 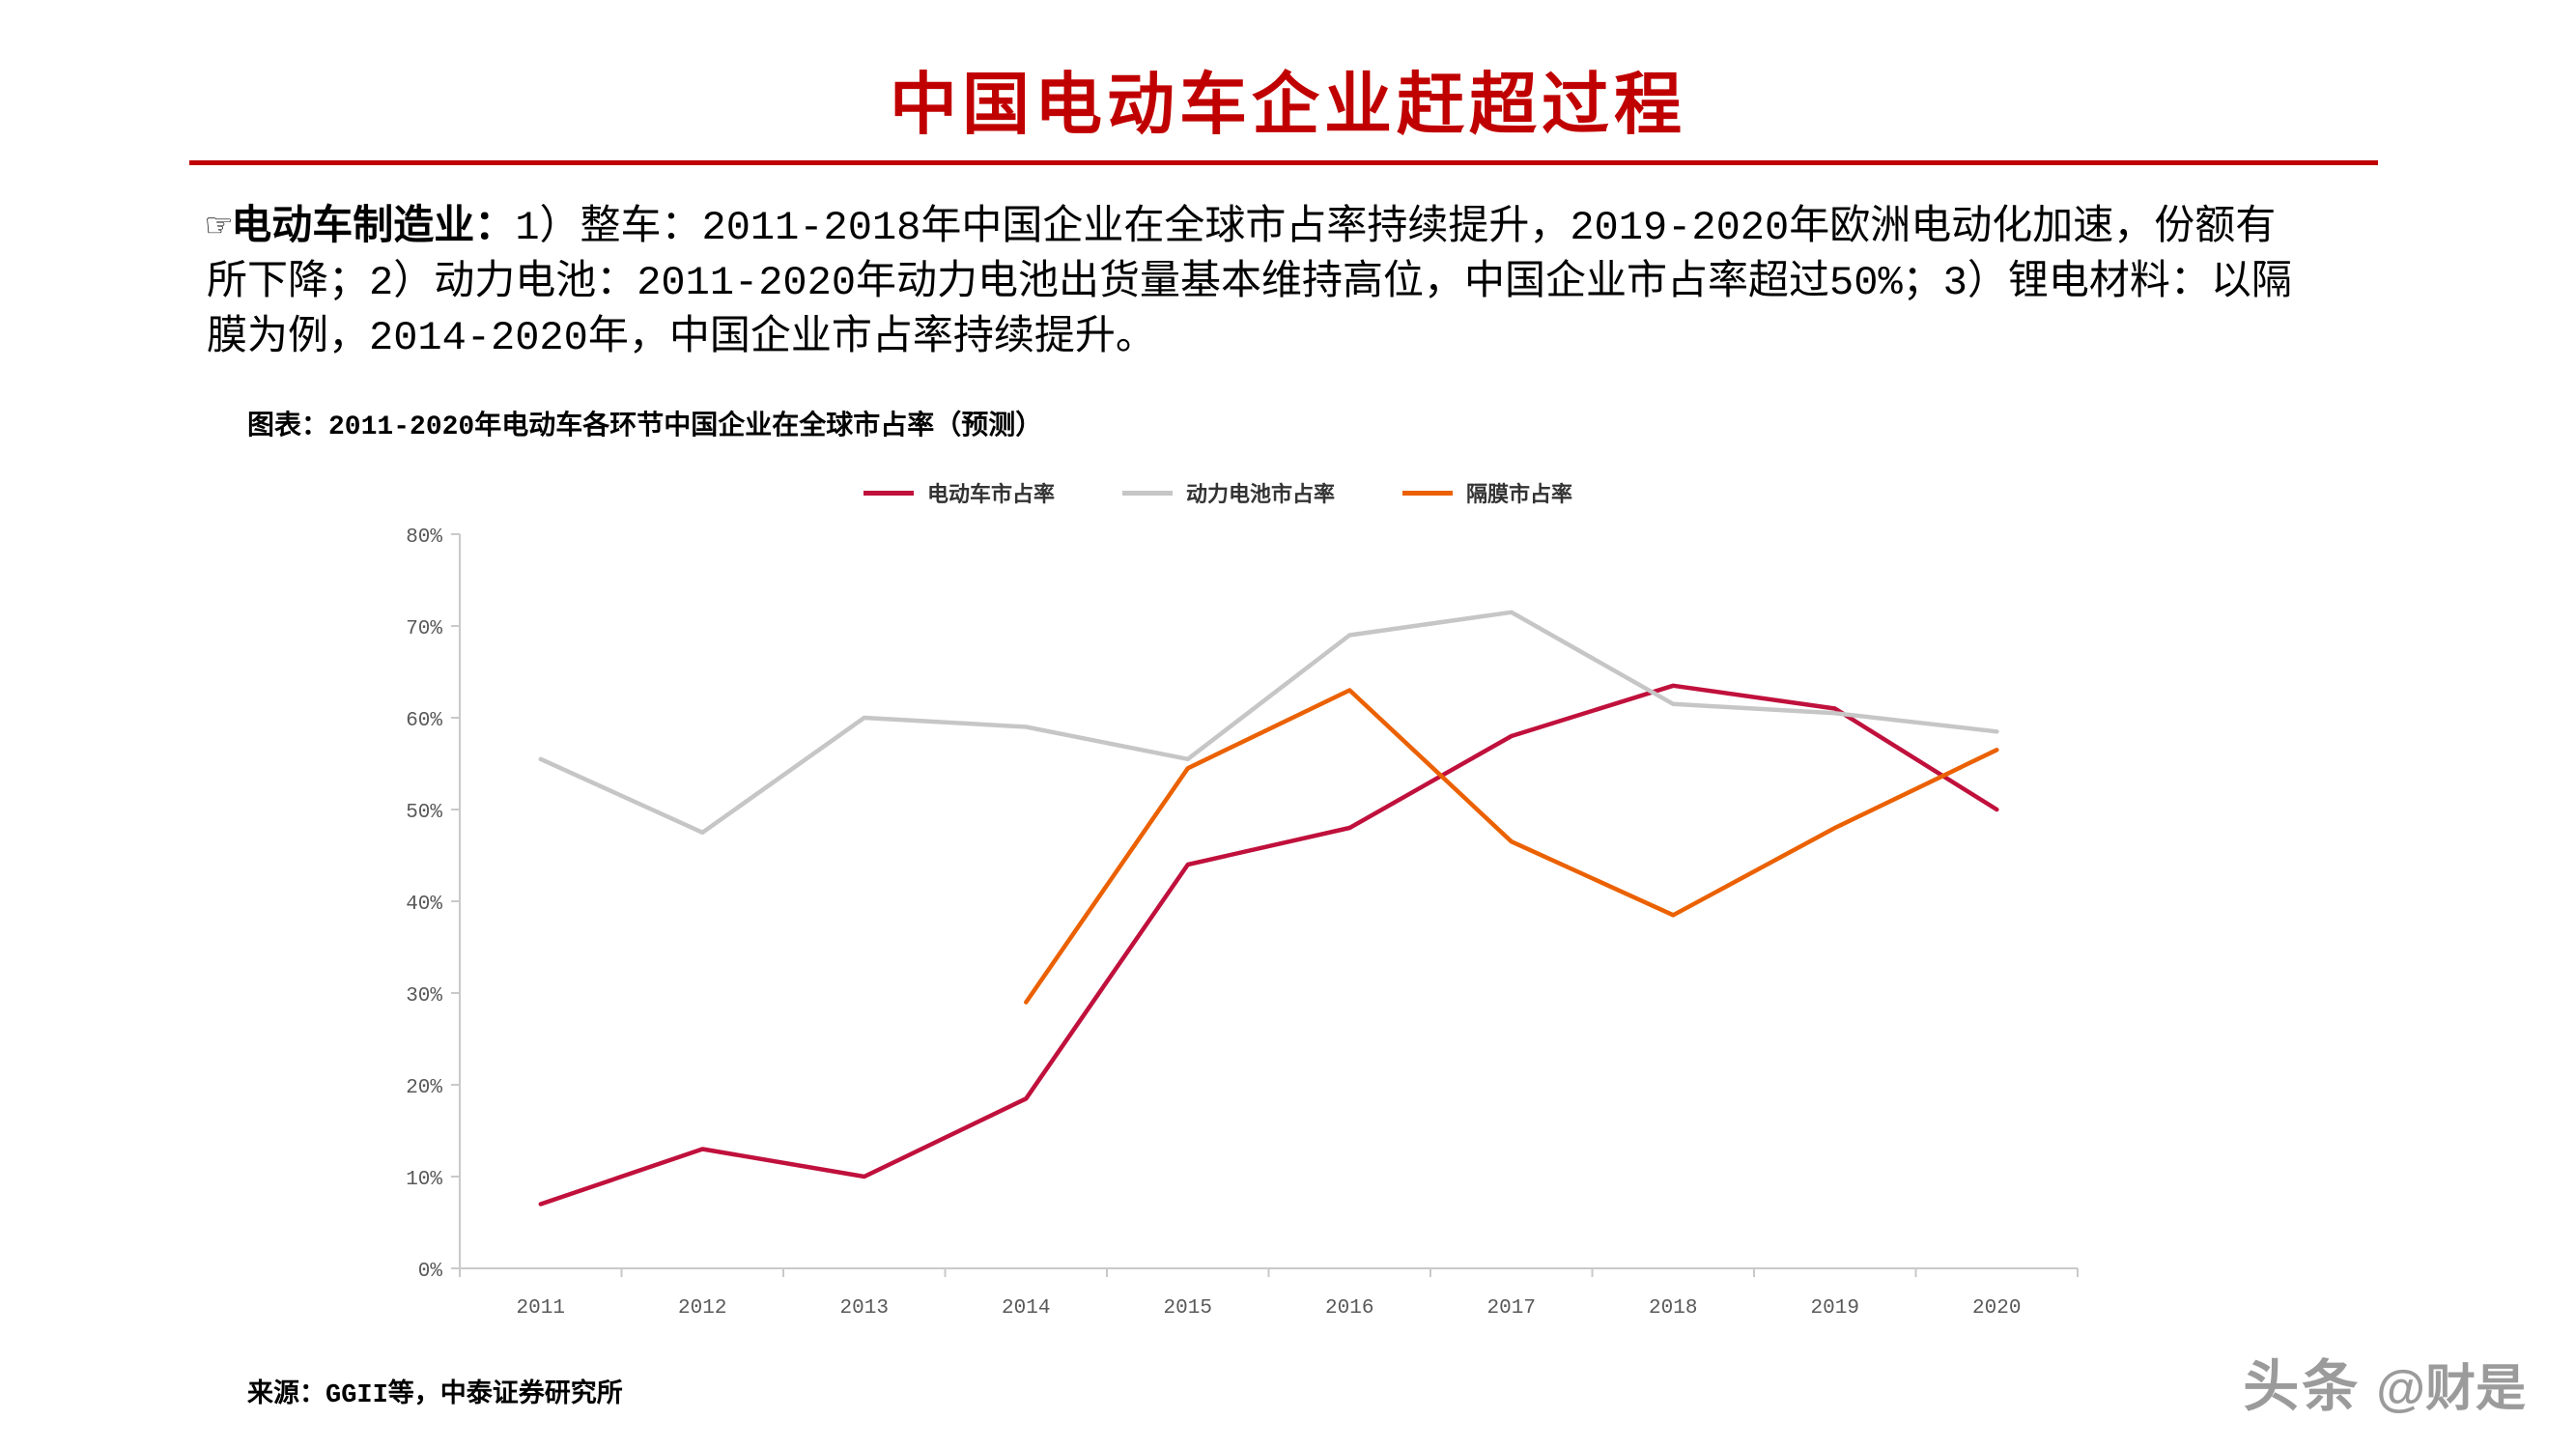 What do you see at coordinates (1283, 162) in the screenshot?
I see `title-divider` at bounding box center [1283, 162].